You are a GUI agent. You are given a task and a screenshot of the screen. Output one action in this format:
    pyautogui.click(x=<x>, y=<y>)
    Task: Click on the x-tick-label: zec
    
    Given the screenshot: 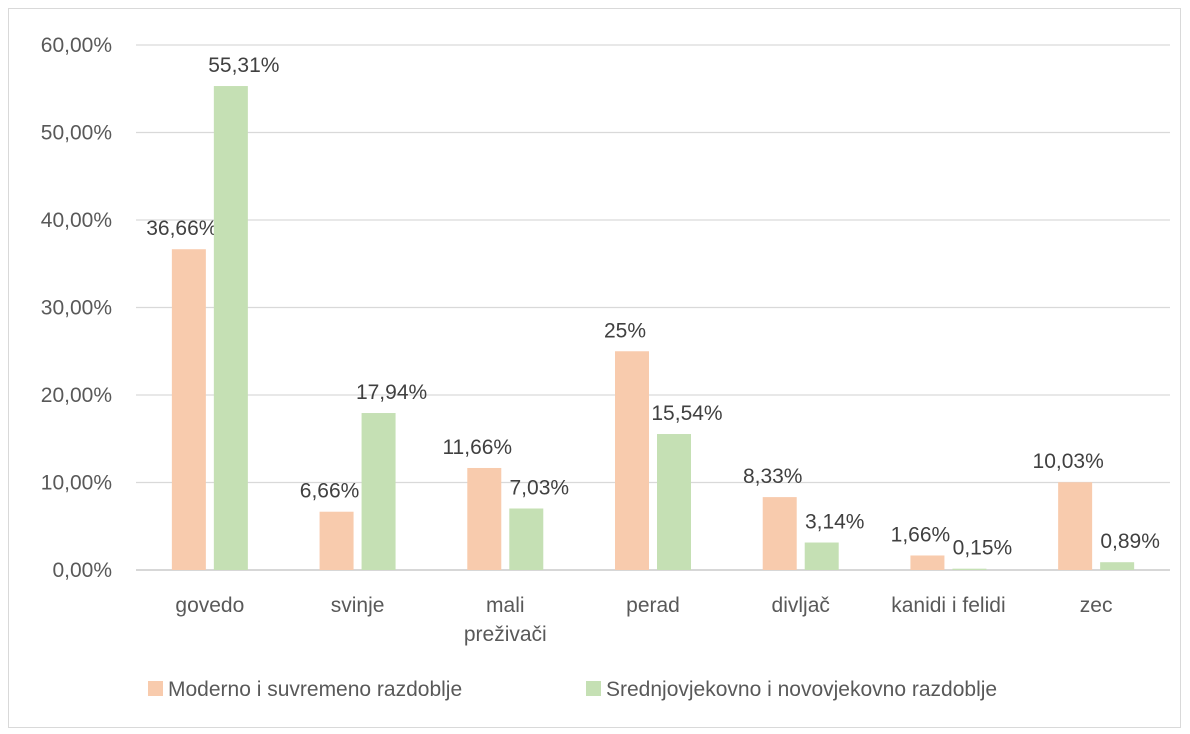 What is the action you would take?
    pyautogui.click(x=1096, y=605)
    